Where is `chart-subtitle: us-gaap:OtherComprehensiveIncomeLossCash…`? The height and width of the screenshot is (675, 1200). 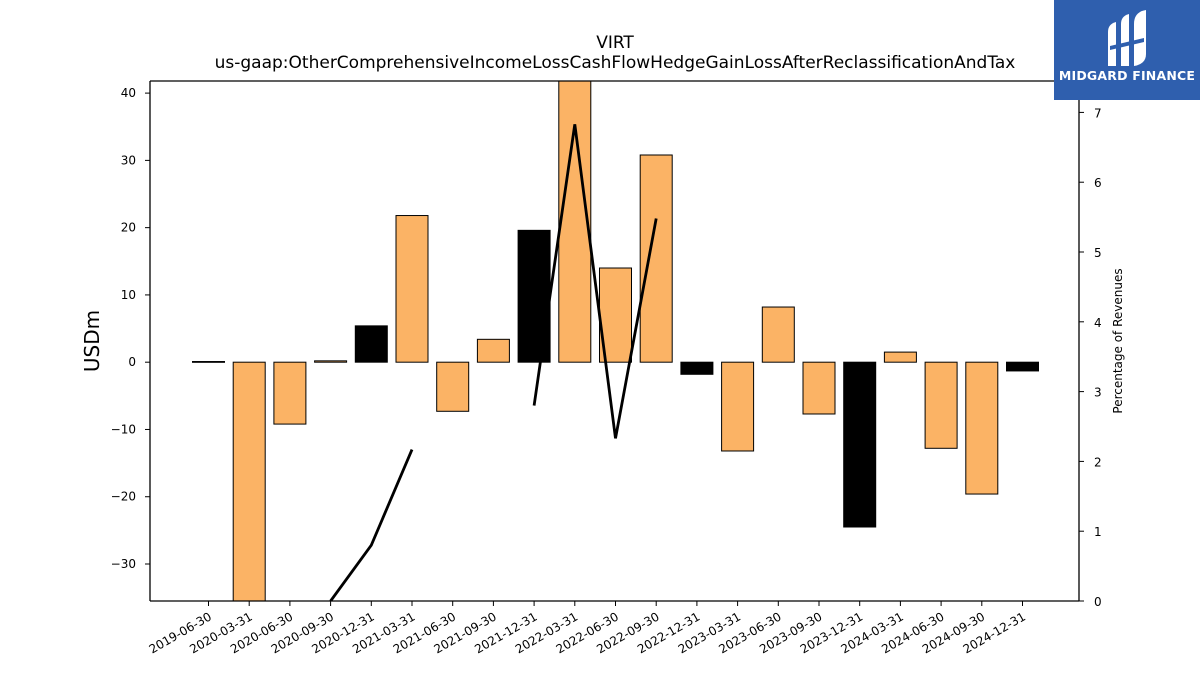 chart-subtitle: us-gaap:OtherComprehensiveIncomeLossCash… is located at coordinates (615, 63).